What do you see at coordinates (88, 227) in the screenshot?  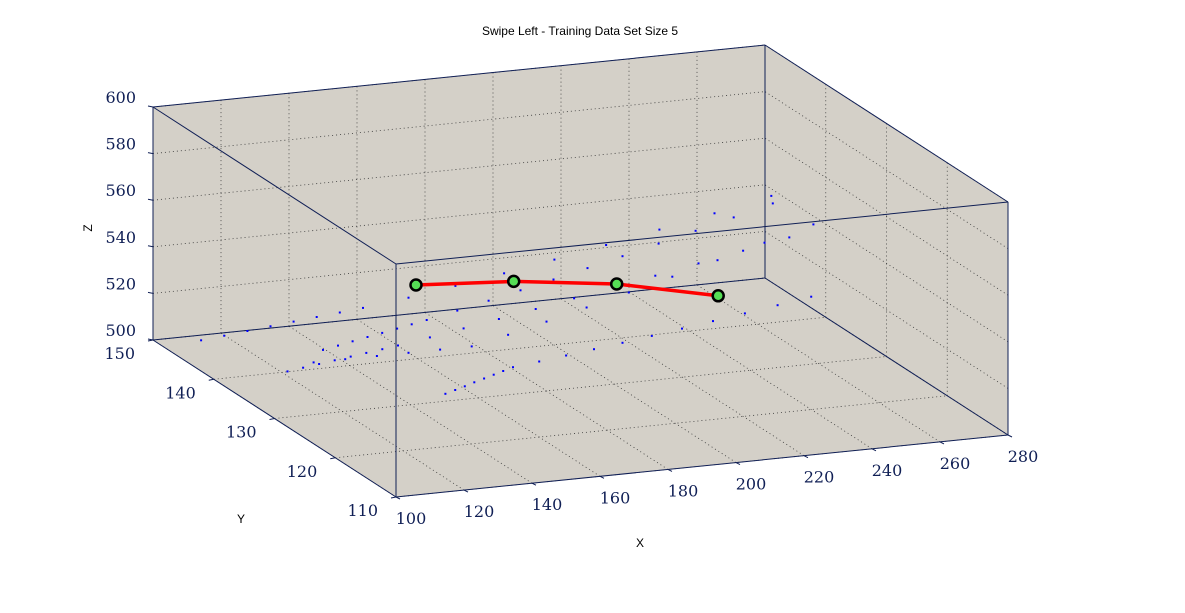 I see `z-axis-label: Z` at bounding box center [88, 227].